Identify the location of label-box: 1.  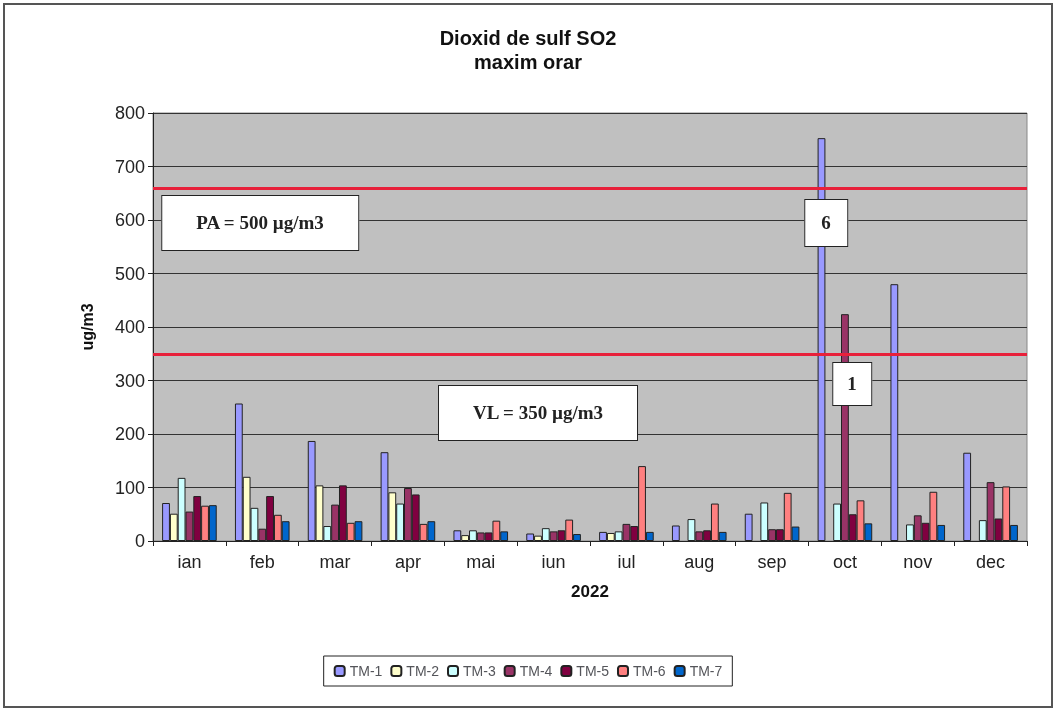
(852, 384).